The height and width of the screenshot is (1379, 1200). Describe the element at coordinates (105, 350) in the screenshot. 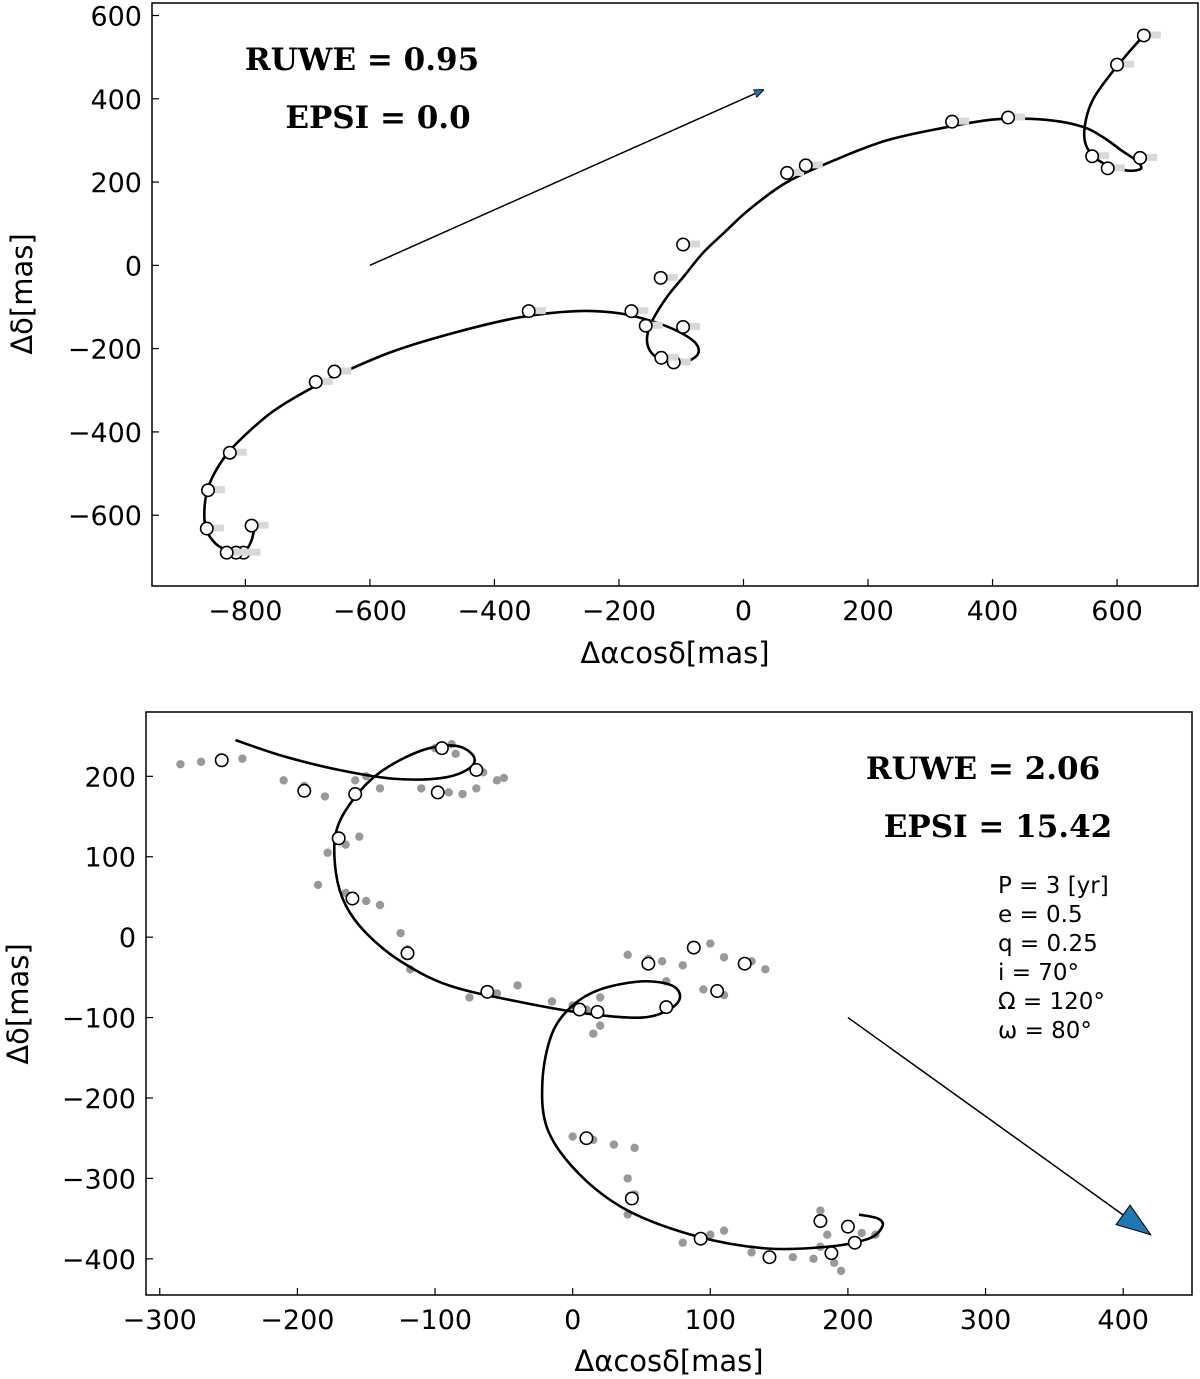

I see `y-tick-label: −200` at that location.